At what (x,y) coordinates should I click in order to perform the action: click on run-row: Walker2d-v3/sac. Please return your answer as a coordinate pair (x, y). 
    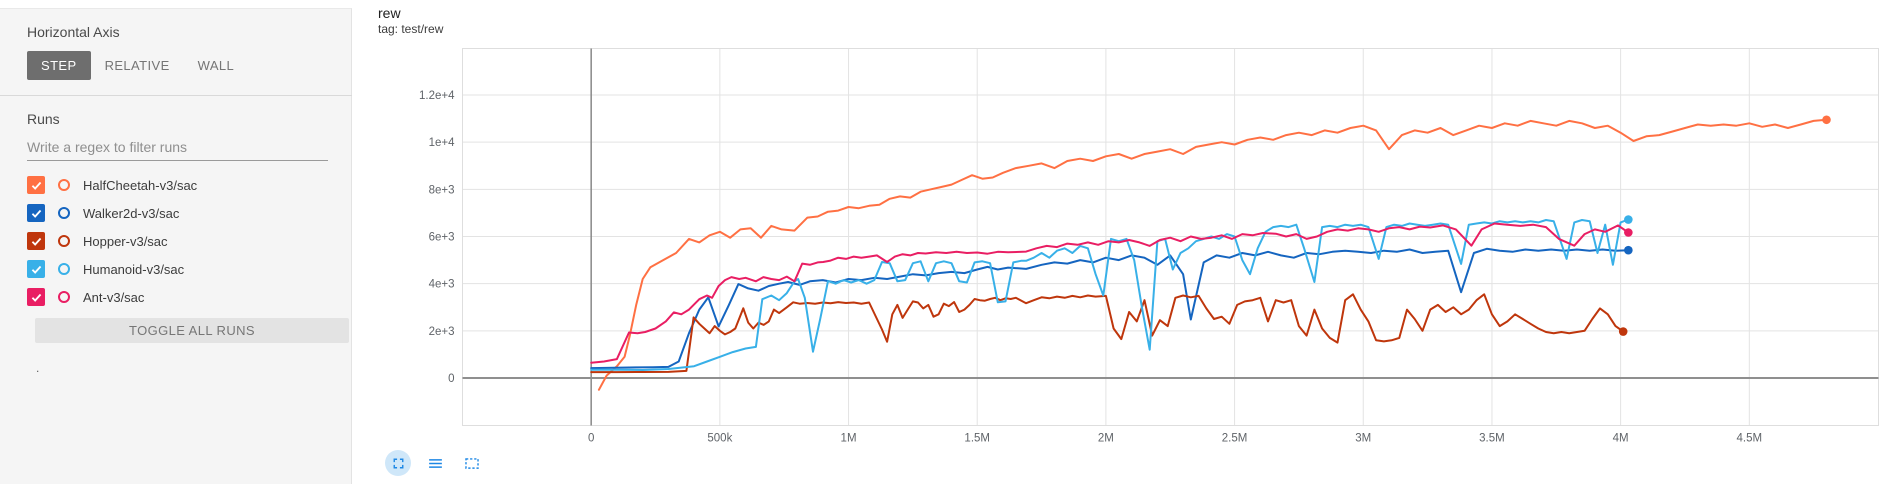
    Looking at the image, I should click on (177, 213).